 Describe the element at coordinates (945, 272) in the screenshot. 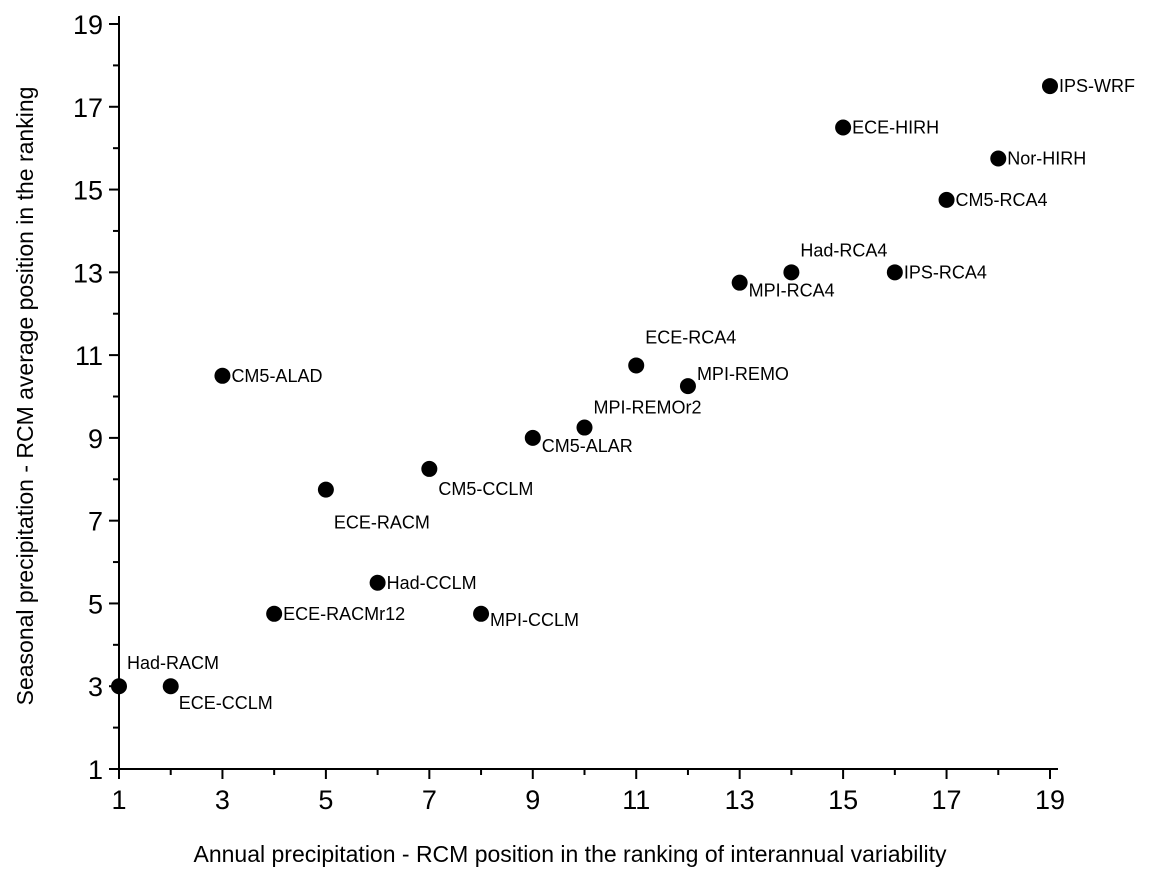

I see `point-label: IPS-RCA4` at that location.